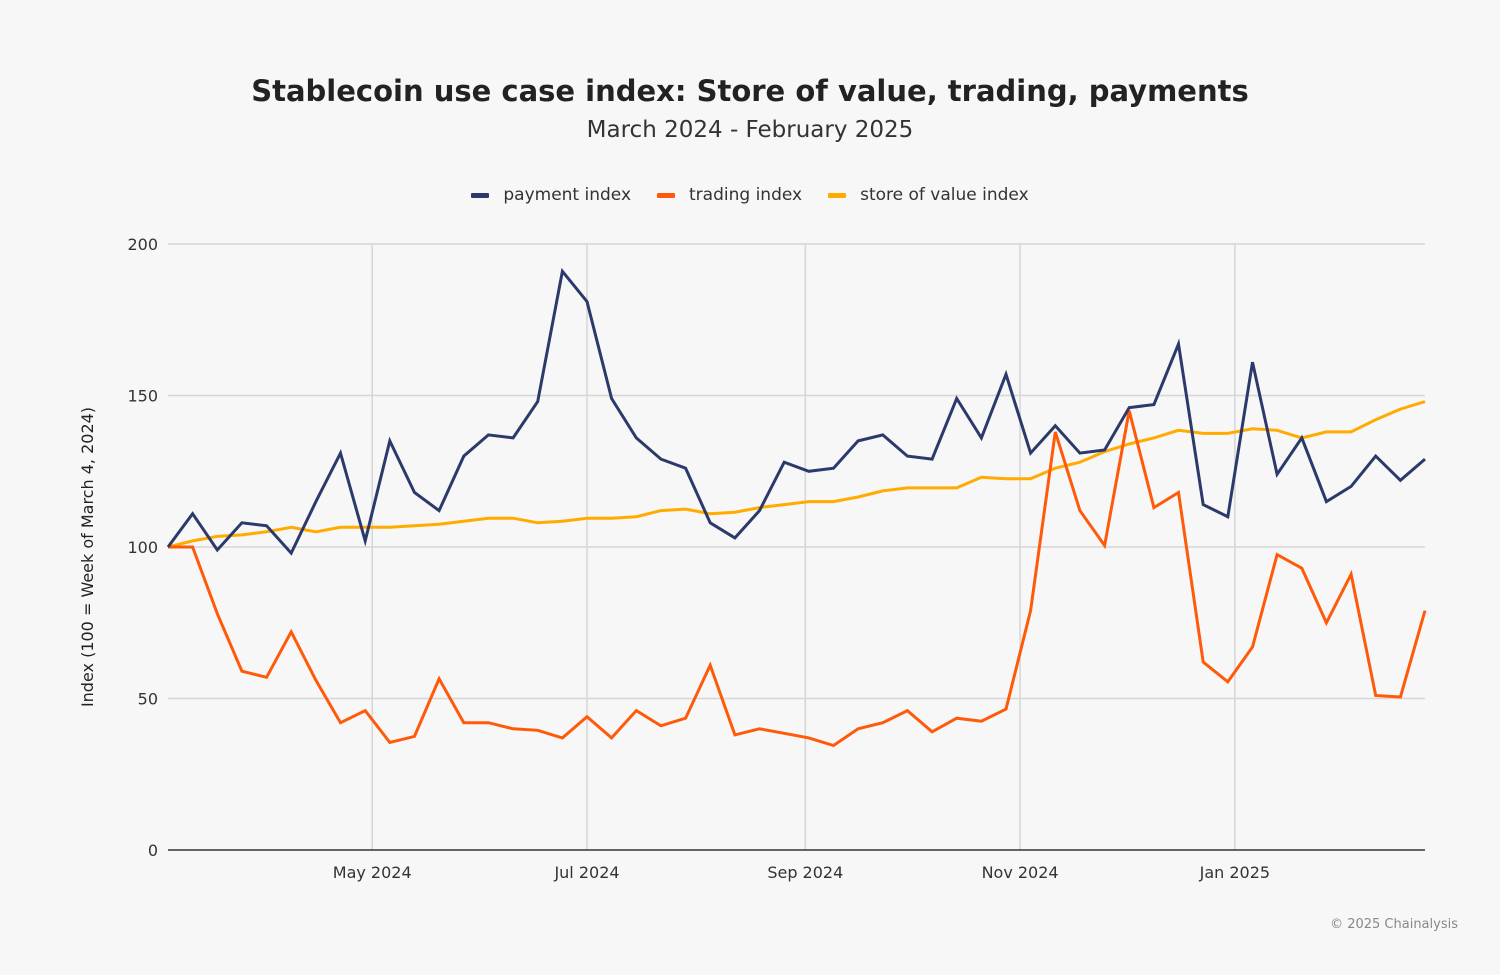 Image resolution: width=1500 pixels, height=975 pixels. Describe the element at coordinates (148, 699) in the screenshot. I see `y-tick-label: 50` at that location.